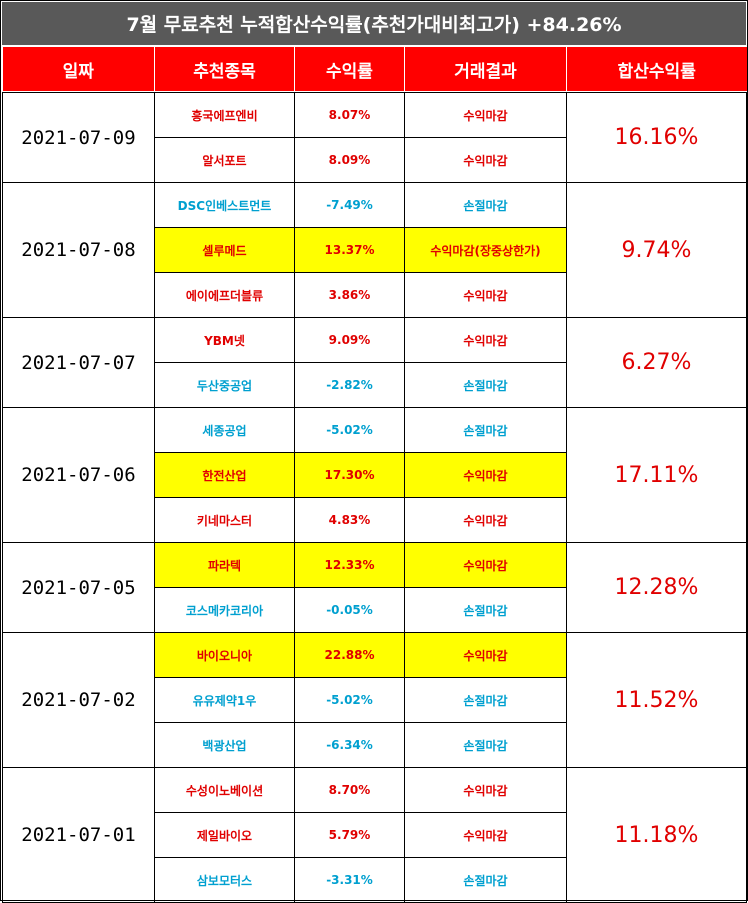 The width and height of the screenshot is (748, 903). I want to click on date-cell: 2021-07-09, so click(78, 137).